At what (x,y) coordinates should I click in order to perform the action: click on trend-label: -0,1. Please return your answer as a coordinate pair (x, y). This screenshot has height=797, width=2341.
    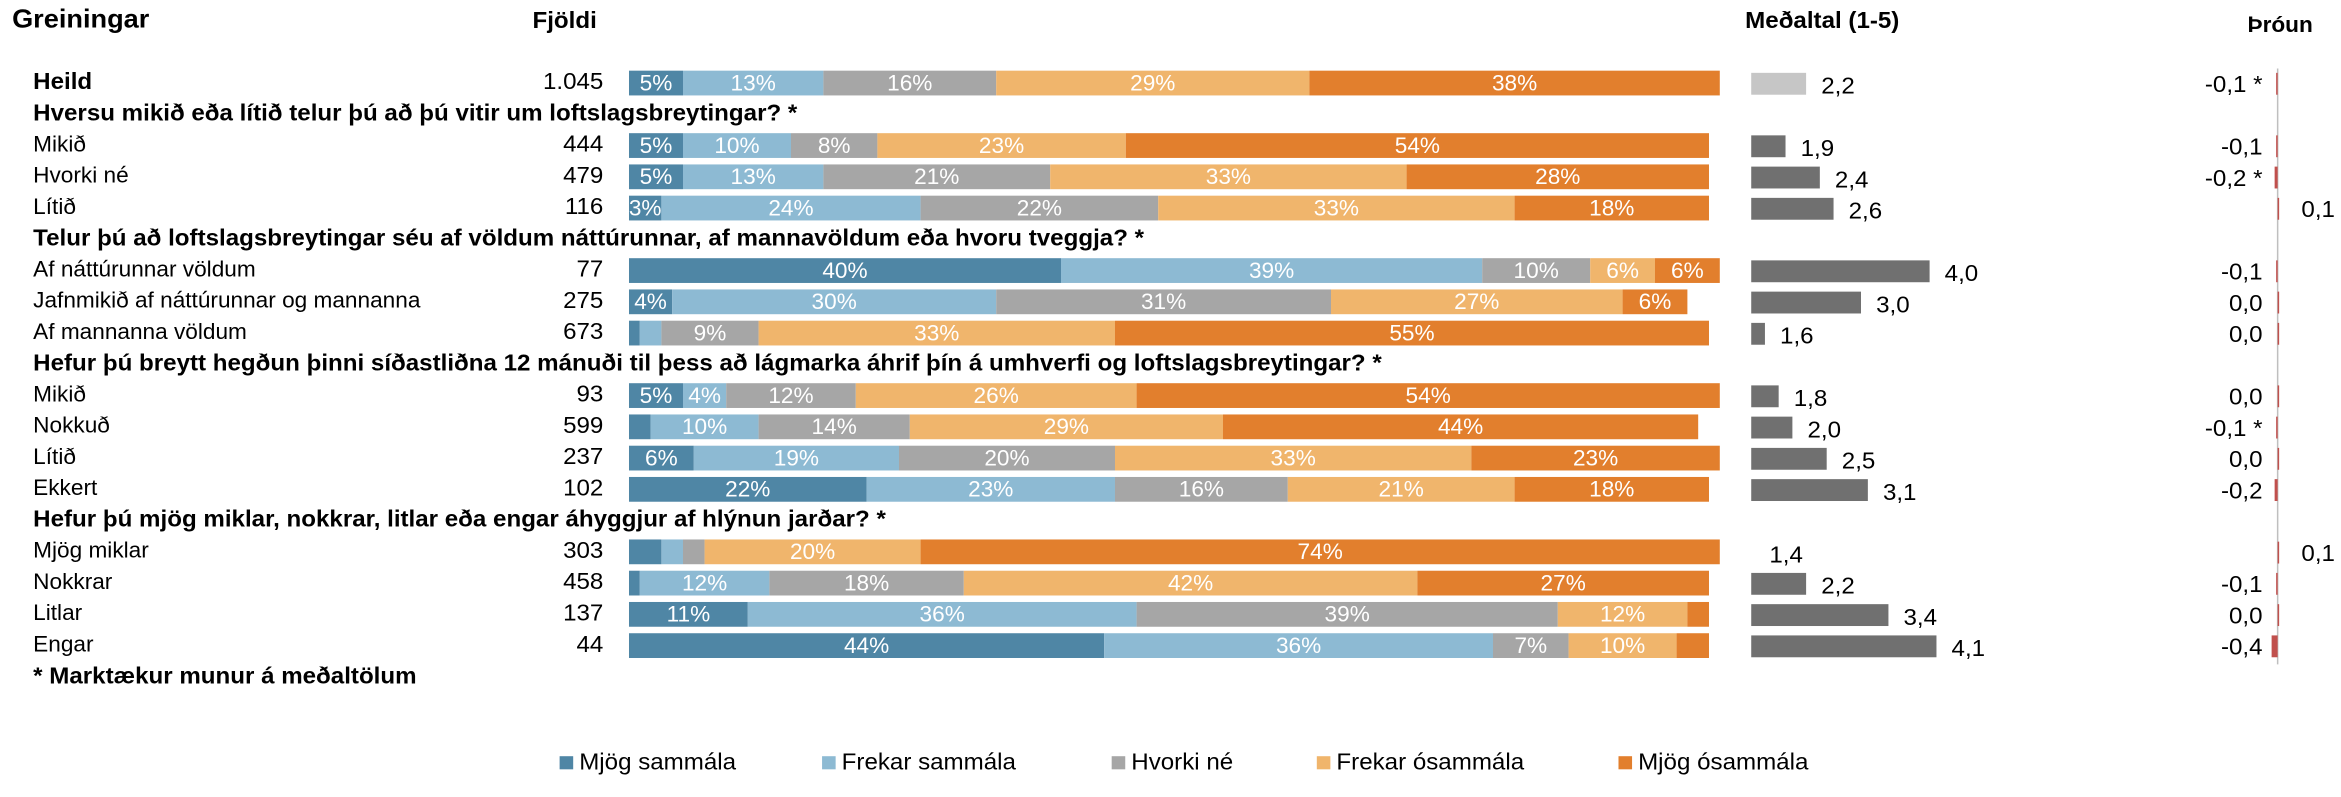
    Looking at the image, I should click on (2242, 273).